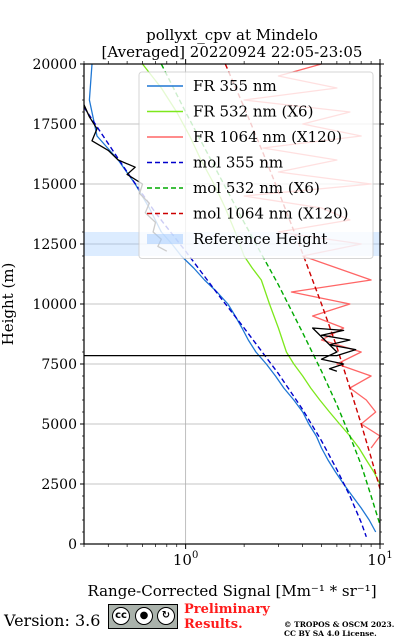  What do you see at coordinates (231, 591) in the screenshot?
I see `x-axis-label: Range-Corrected Signal [Mm⁻¹ * sr⁻¹]` at bounding box center [231, 591].